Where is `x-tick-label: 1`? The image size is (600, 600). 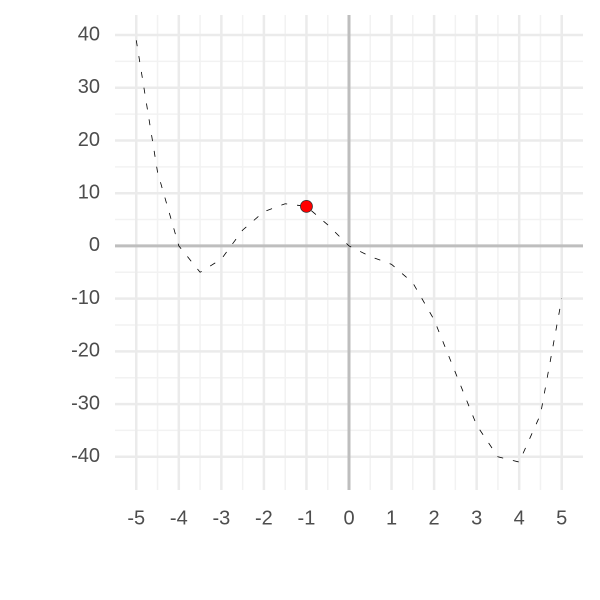 x-tick-label: 1 is located at coordinates (391, 518).